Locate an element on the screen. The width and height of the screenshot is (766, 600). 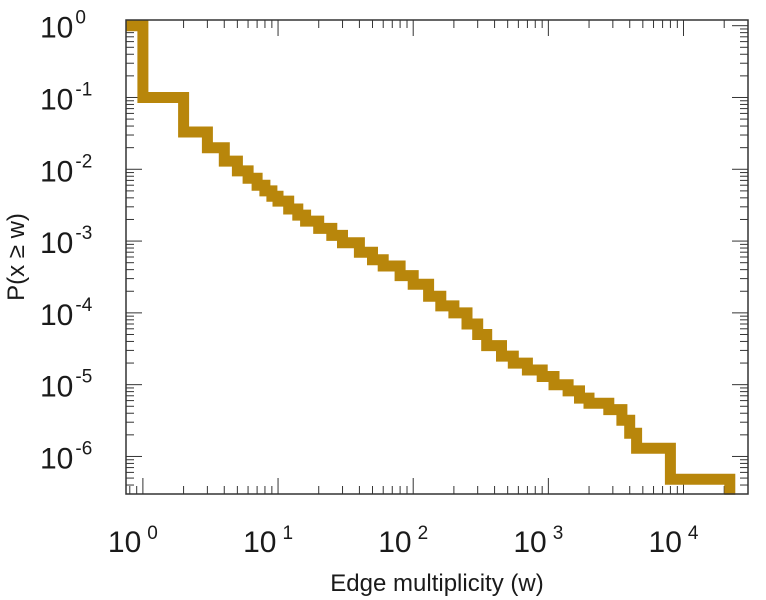
y-tick-label: 10 0 is located at coordinates (63, 26).